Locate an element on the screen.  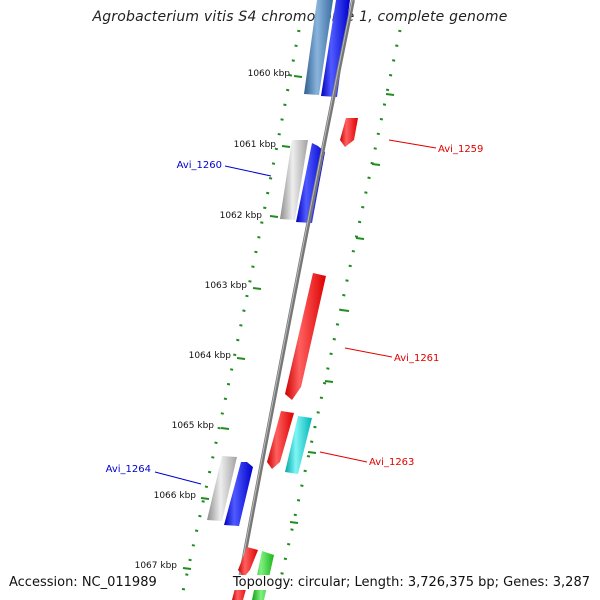
kbp-label-1066: 1066 kbp is located at coordinates (175, 496).